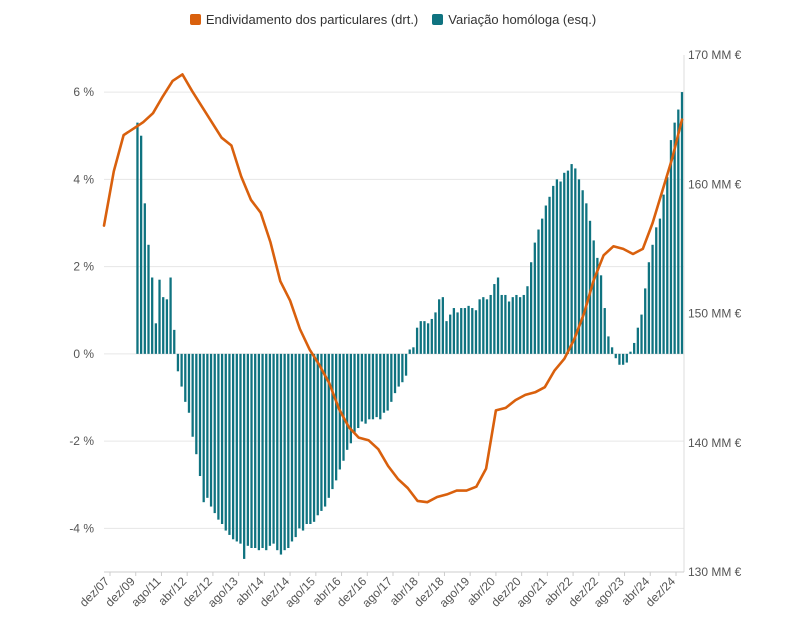 The height and width of the screenshot is (631, 786). What do you see at coordinates (81, 528) in the screenshot?
I see `left-tick-label: -4 %` at bounding box center [81, 528].